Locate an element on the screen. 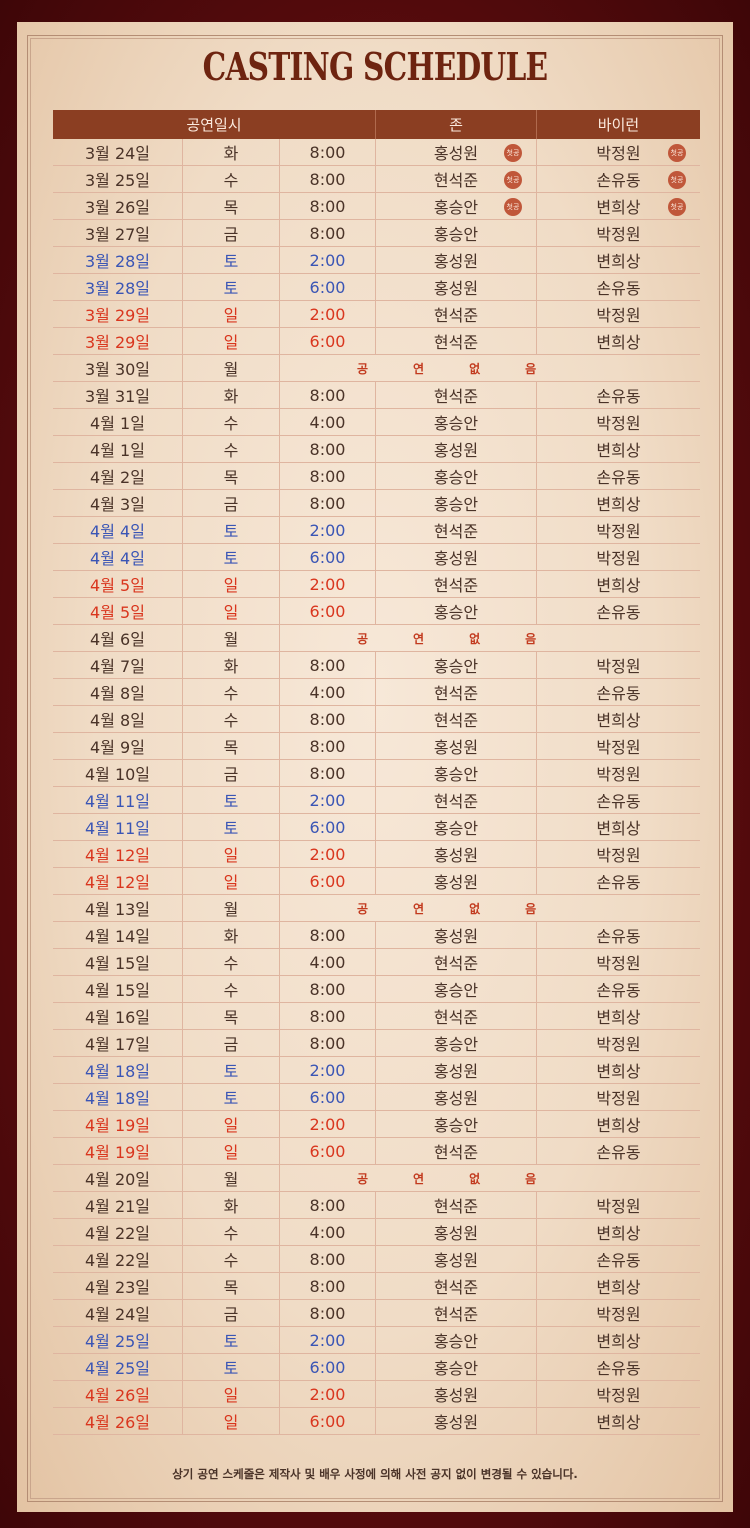  page-title: CASTING SCHEDULE is located at coordinates (375, 66).